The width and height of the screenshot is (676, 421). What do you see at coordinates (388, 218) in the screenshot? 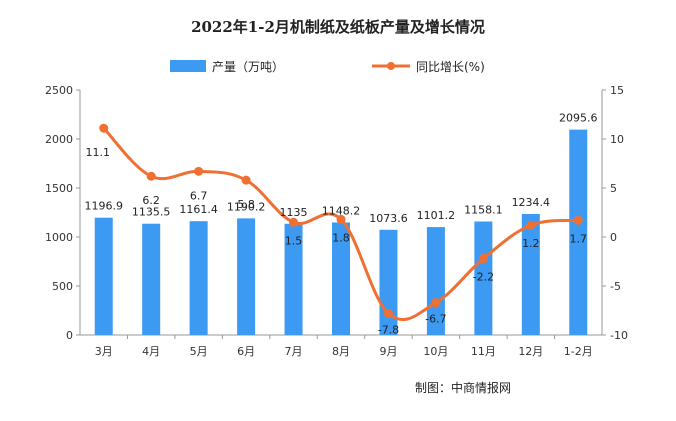
I see `bar-value-label: 1073.6` at bounding box center [388, 218].